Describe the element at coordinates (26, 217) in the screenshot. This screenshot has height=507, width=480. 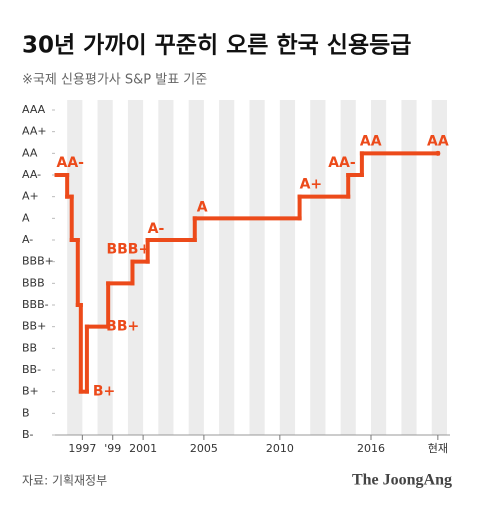
I see `y-tick-label: A` at that location.